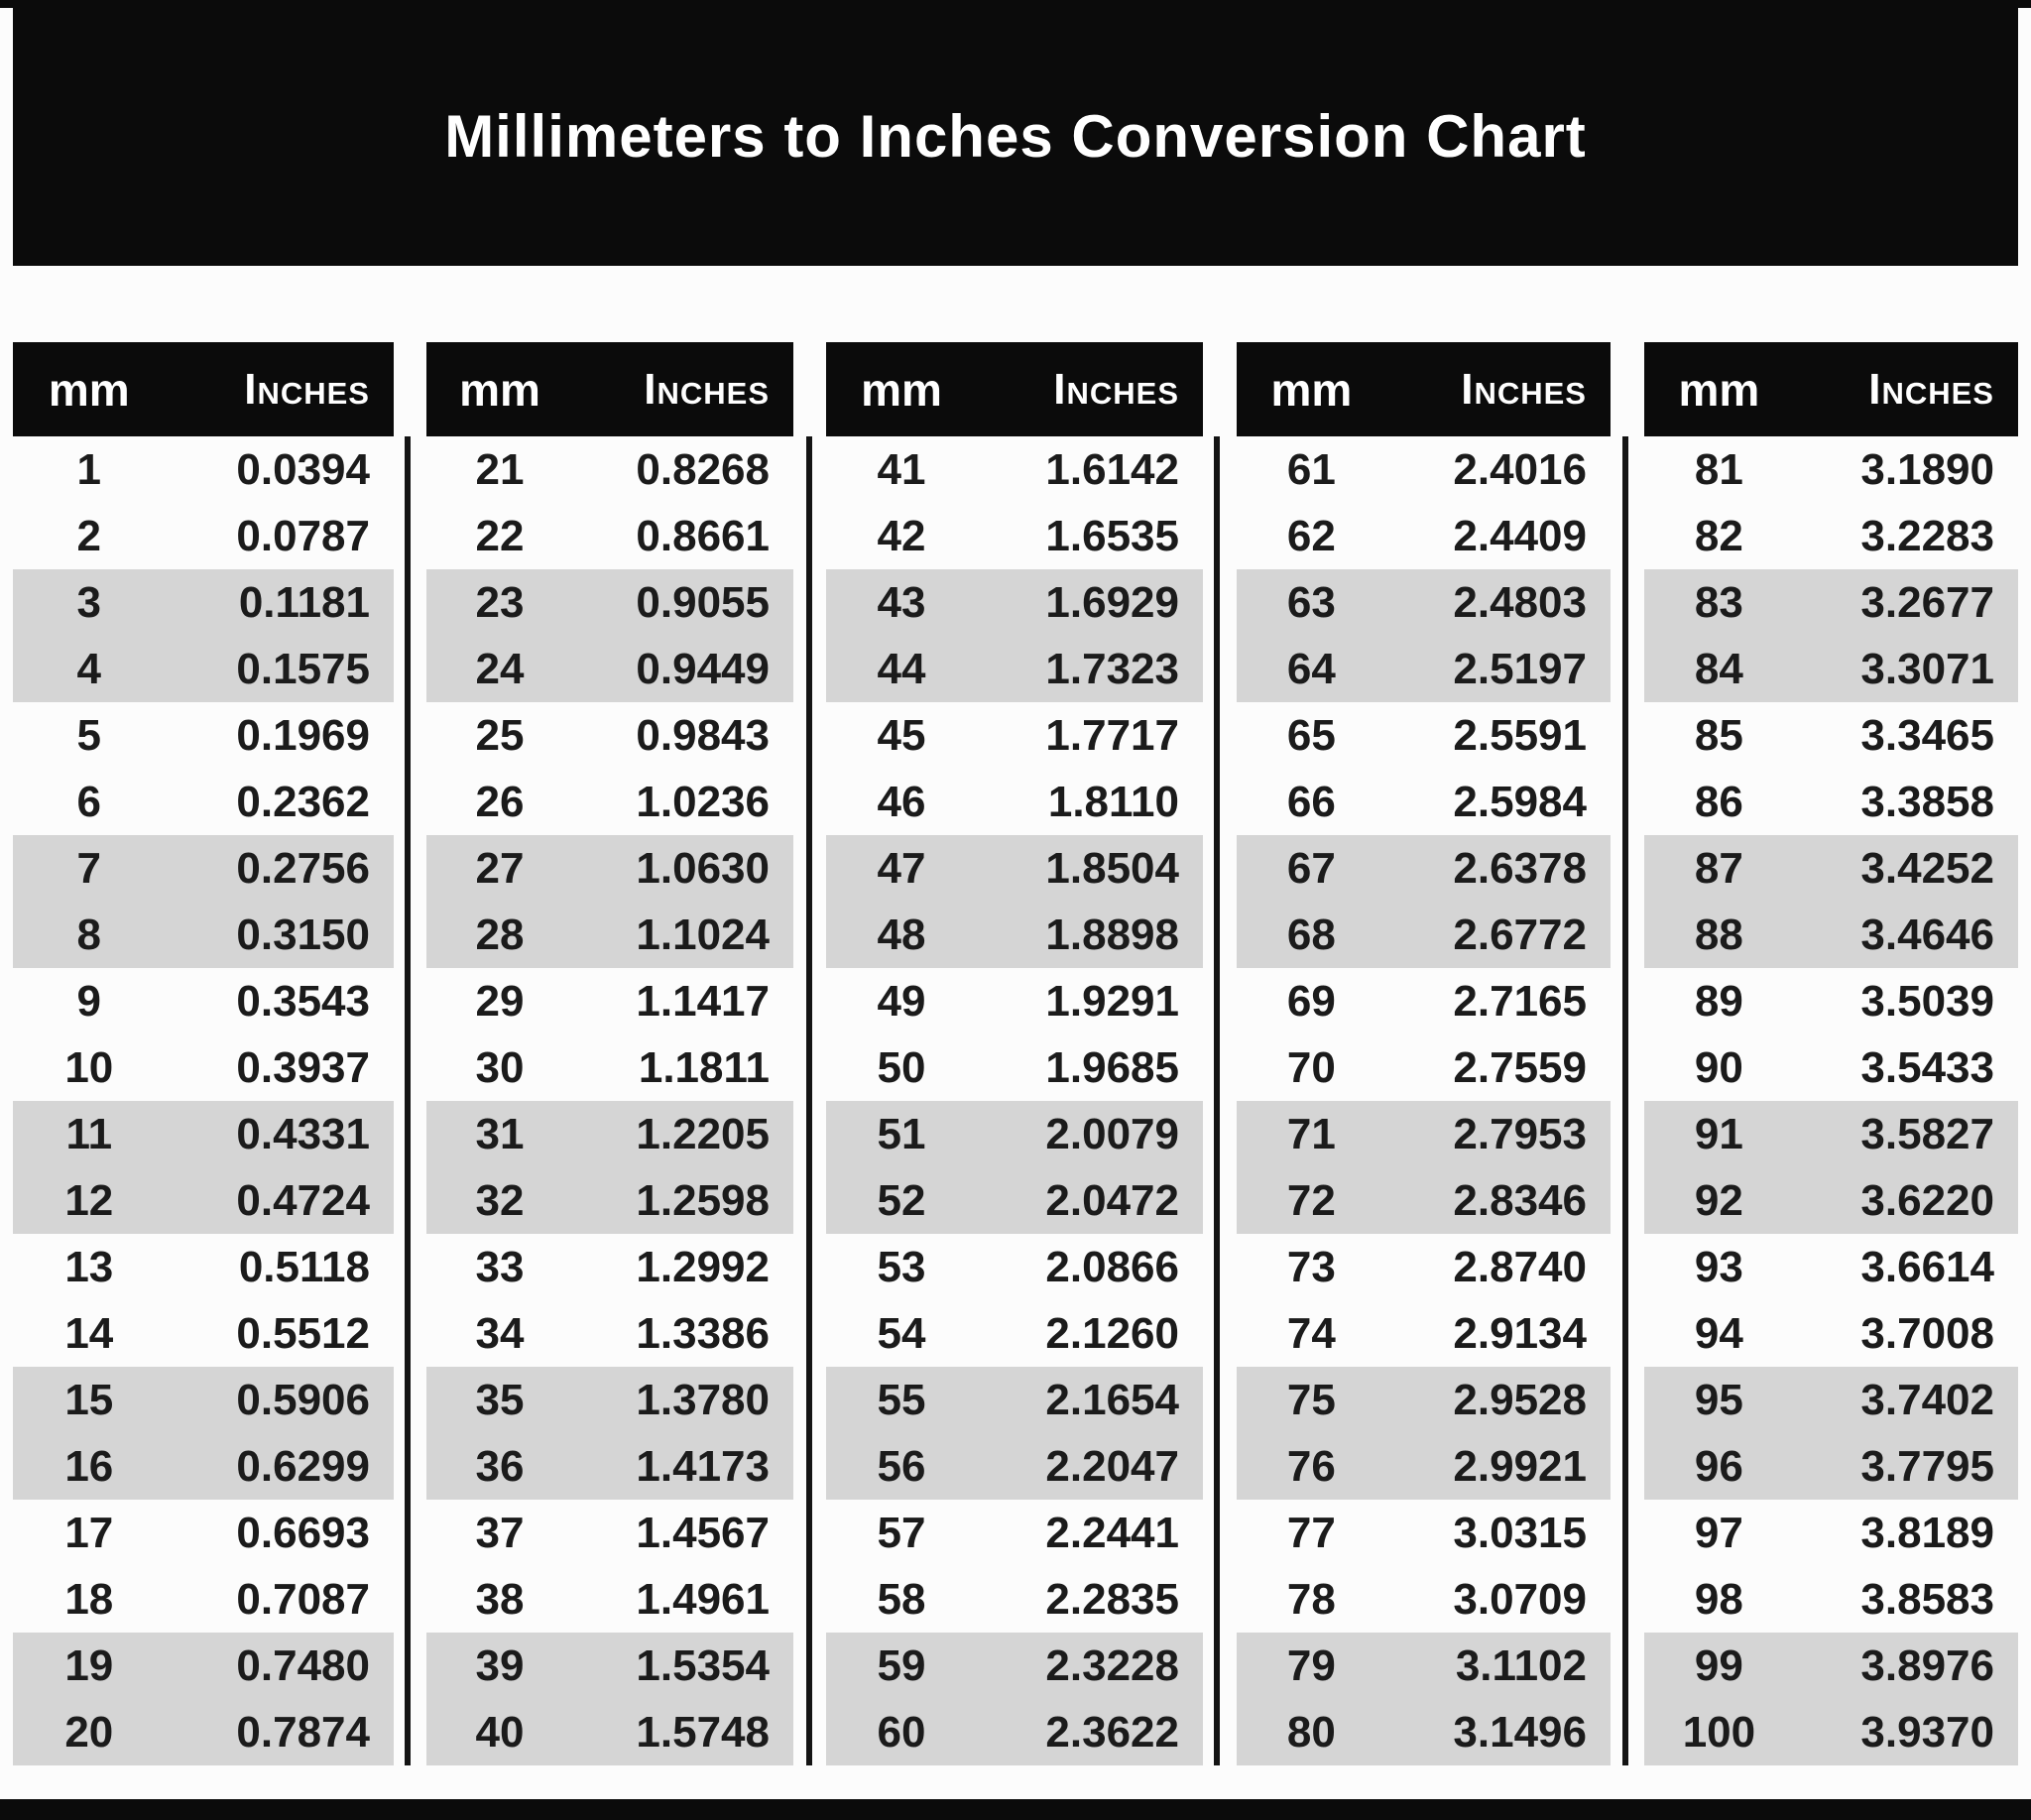 Image resolution: width=2031 pixels, height=1820 pixels. Describe the element at coordinates (1831, 536) in the screenshot. I see `table-row: 82 3.2283` at that location.